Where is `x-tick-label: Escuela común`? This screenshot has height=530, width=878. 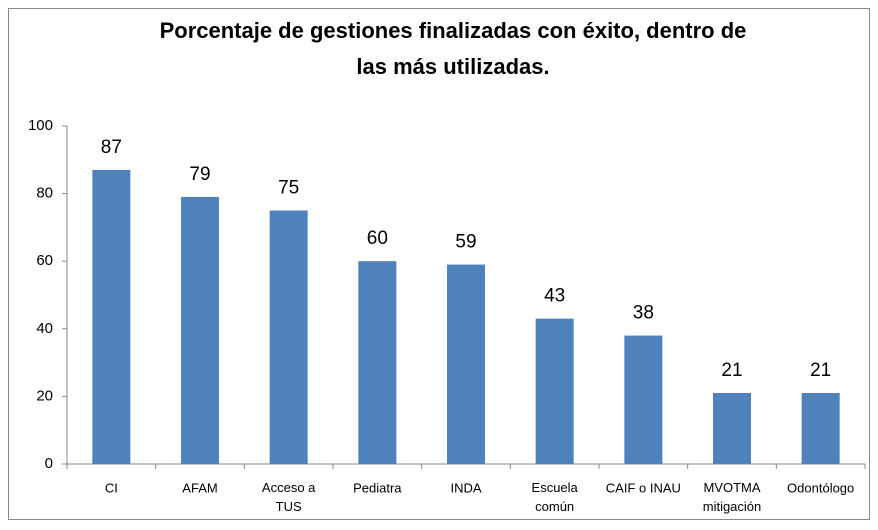 x-tick-label: Escuela común is located at coordinates (555, 497).